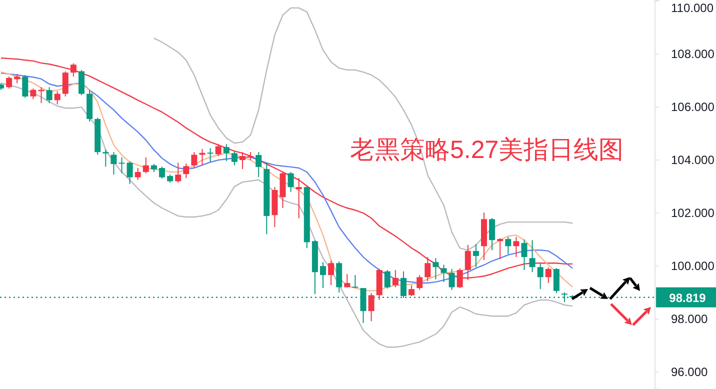 This screenshot has height=389, width=716. What do you see at coordinates (692, 7) in the screenshot?
I see `y-tick-label: 110.000` at bounding box center [692, 7].